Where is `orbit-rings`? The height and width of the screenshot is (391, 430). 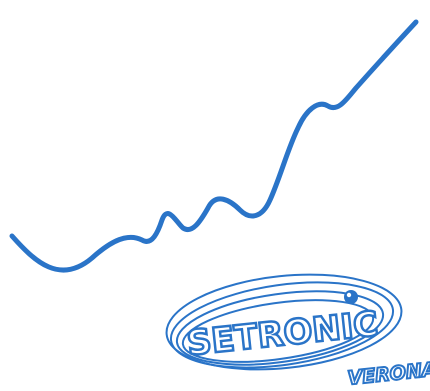
orbit-rings is located at coordinates (284, 322).